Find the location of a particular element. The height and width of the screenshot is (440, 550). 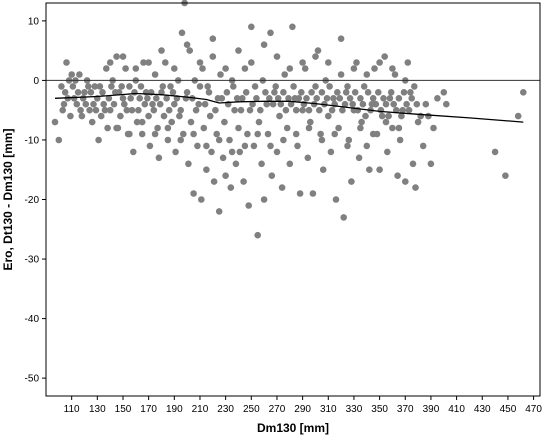

y-tick-label: -40 is located at coordinates (32, 319).